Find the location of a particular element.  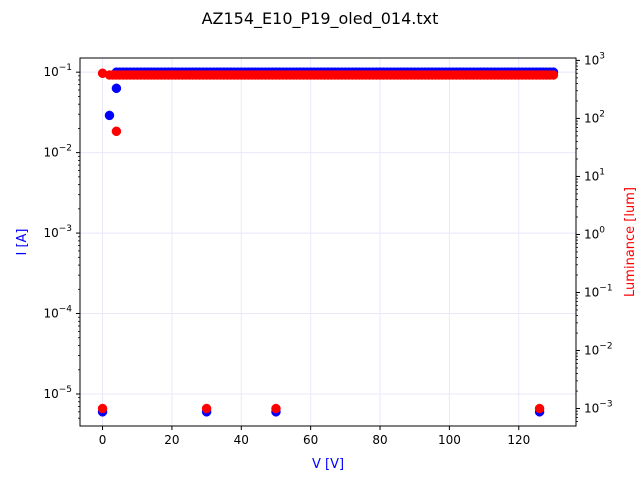

x-tick-label: 100 is located at coordinates (449, 440).